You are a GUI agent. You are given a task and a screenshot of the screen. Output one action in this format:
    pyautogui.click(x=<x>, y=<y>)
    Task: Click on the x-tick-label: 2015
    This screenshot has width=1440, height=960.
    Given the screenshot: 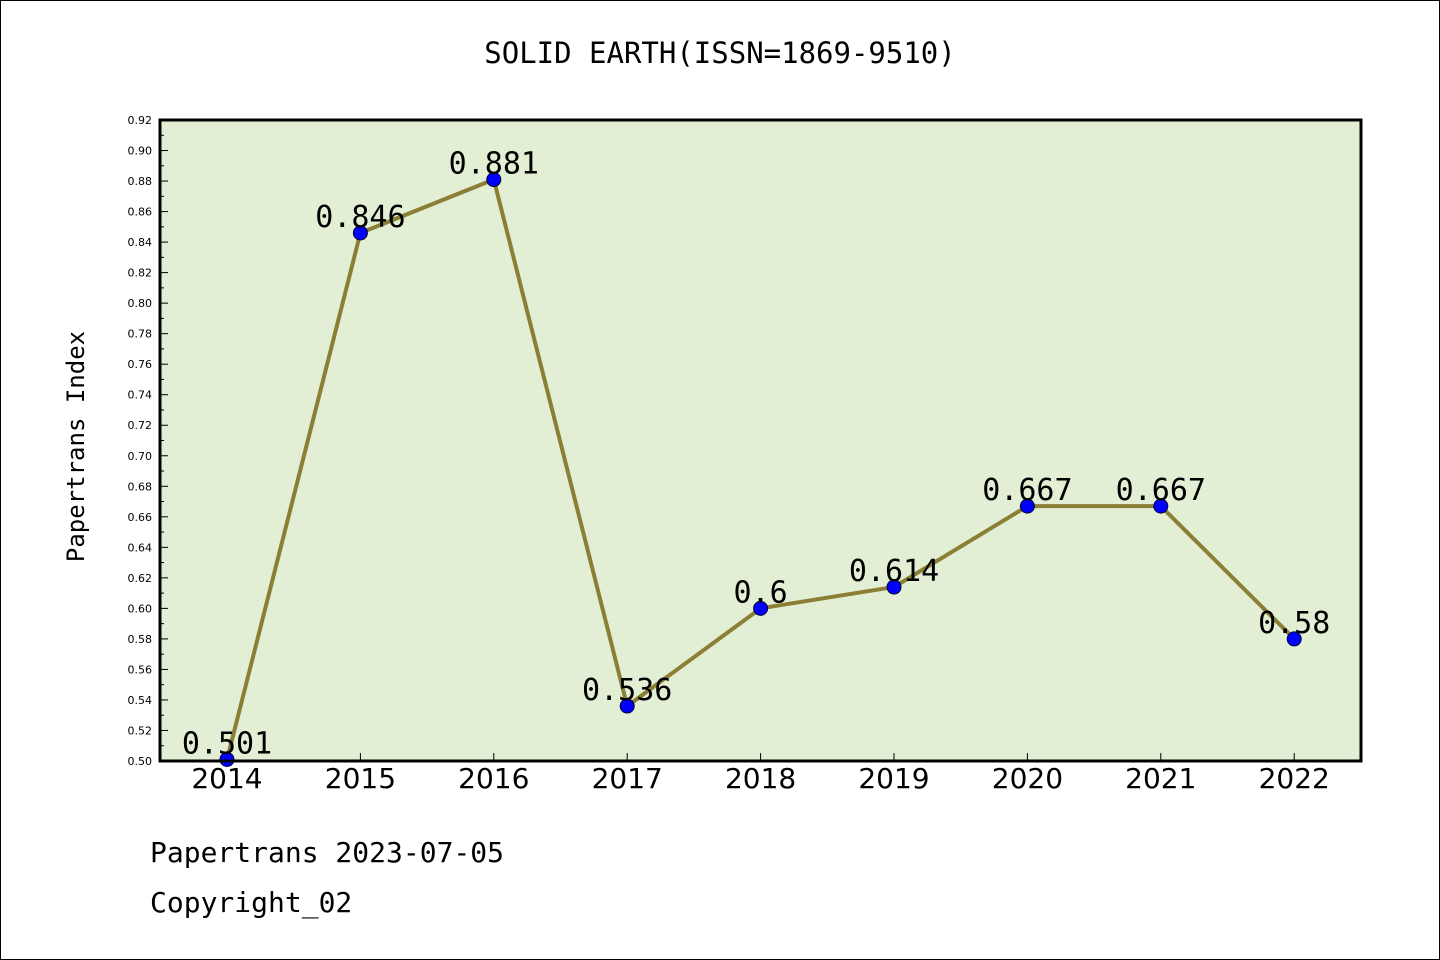 What is the action you would take?
    pyautogui.click(x=360, y=778)
    